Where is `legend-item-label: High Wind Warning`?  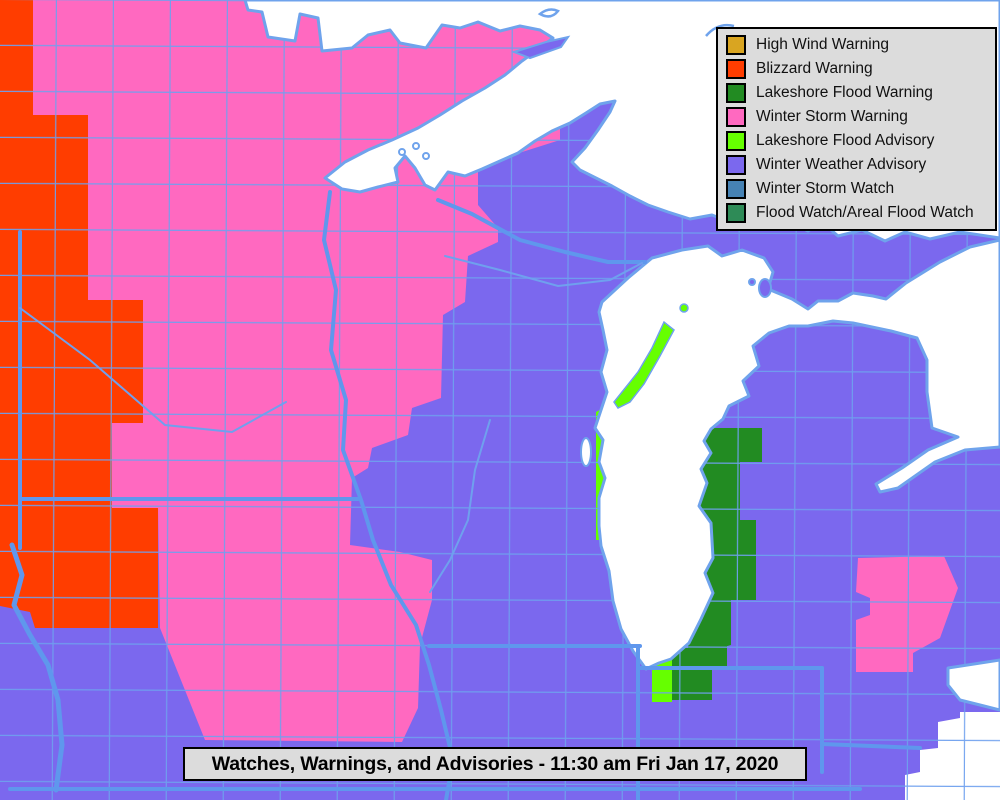 legend-item-label: High Wind Warning is located at coordinates (822, 44).